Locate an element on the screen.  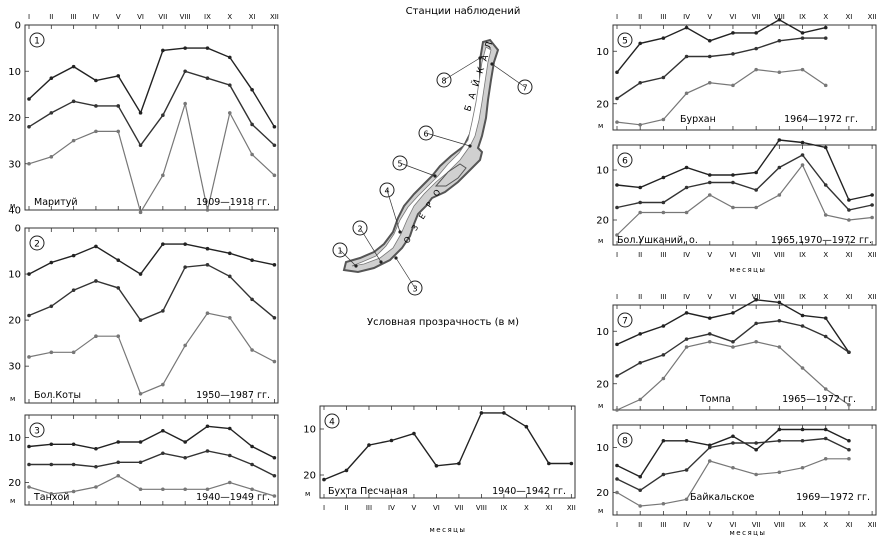
month-tick-label: X is located at coordinates (526, 508).